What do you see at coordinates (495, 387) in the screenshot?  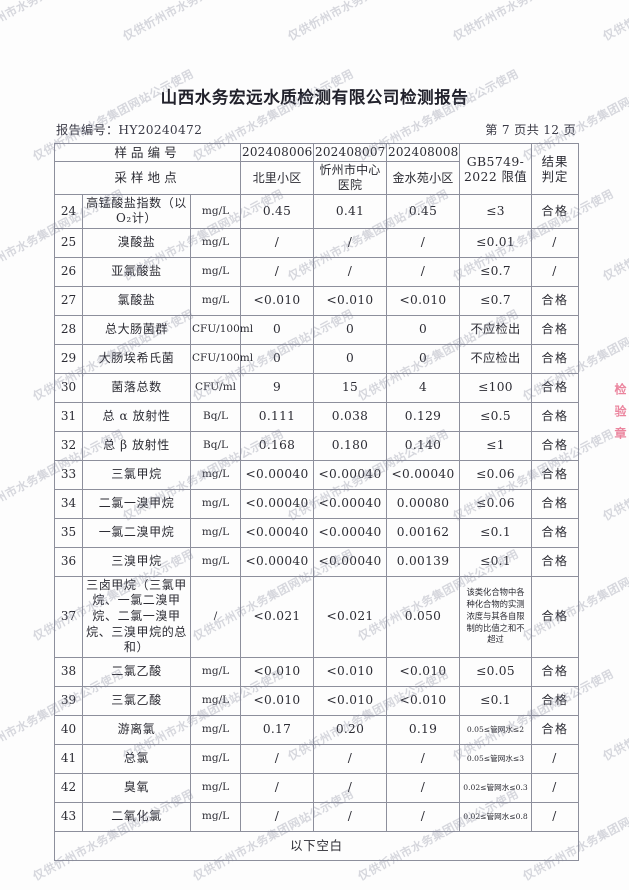 I see `row-standard-limit: ≤100` at bounding box center [495, 387].